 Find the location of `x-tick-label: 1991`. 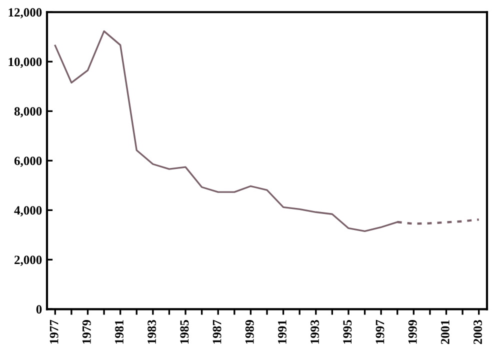

x-tick-label: 1991 is located at coordinates (282, 332).